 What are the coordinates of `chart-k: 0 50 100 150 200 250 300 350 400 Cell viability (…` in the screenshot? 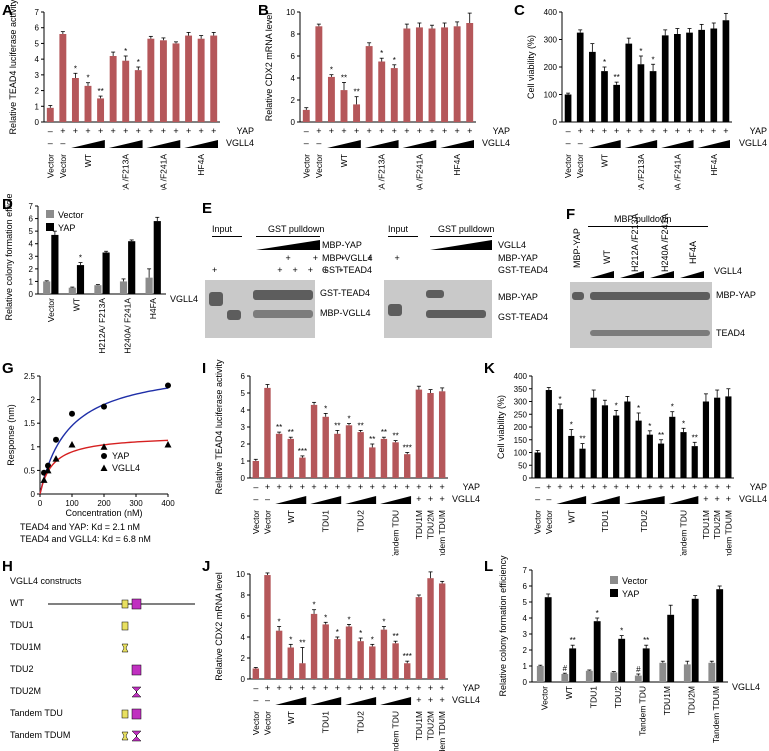 It's located at (631, 464).